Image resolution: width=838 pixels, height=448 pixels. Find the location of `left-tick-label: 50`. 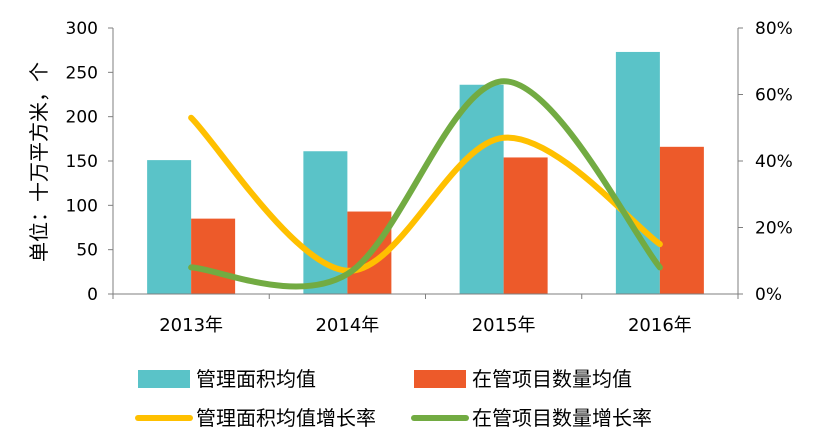

left-tick-label: 50 is located at coordinates (87, 251).